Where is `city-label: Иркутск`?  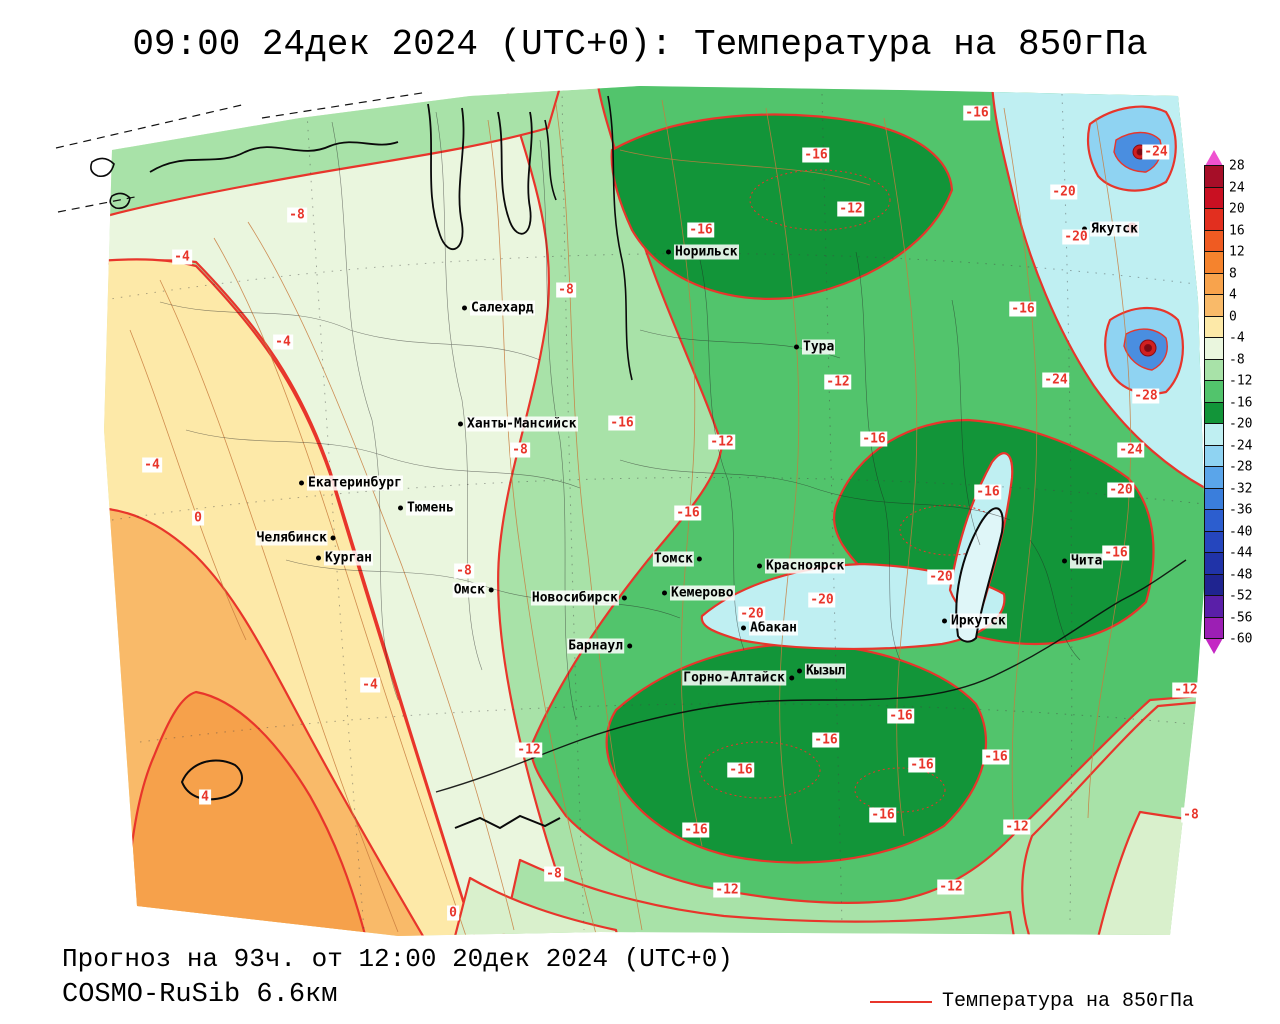 city-label: Иркутск is located at coordinates (978, 621).